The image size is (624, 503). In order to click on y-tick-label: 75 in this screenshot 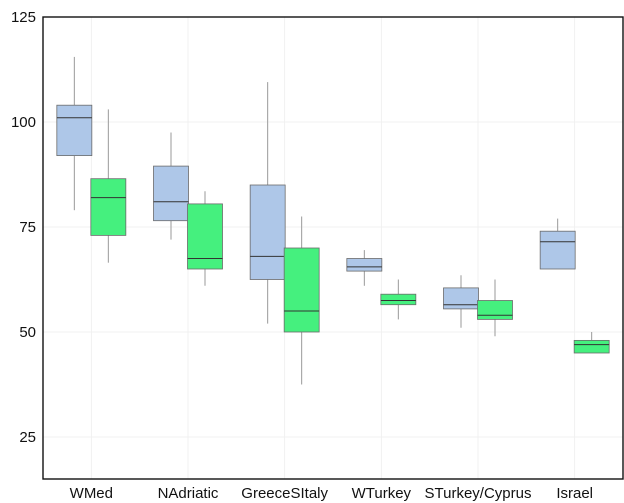, I will do `click(27, 227)`.